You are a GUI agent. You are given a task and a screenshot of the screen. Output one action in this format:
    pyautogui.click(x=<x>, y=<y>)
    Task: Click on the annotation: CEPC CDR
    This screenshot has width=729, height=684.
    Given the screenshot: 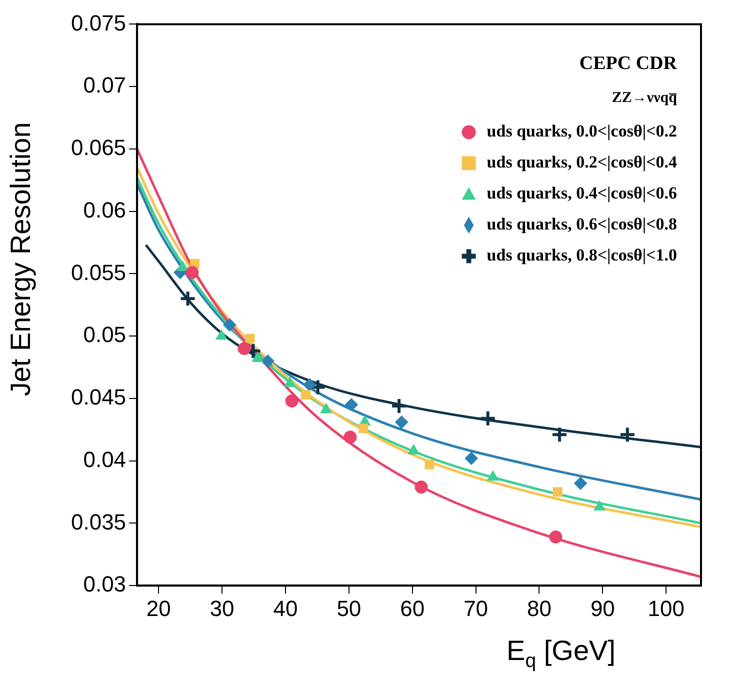 What is the action you would take?
    pyautogui.click(x=628, y=63)
    